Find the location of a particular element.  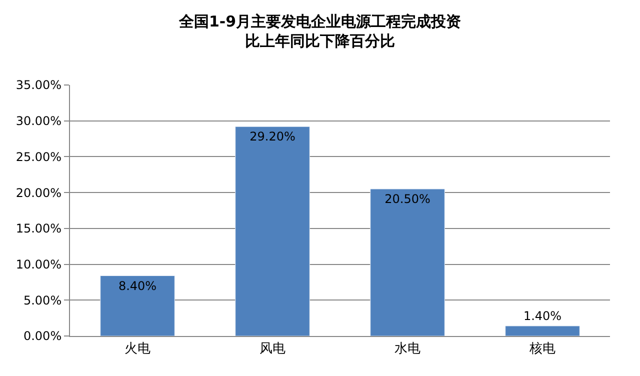

y-tick-label: 5.00% is located at coordinates (42, 300).